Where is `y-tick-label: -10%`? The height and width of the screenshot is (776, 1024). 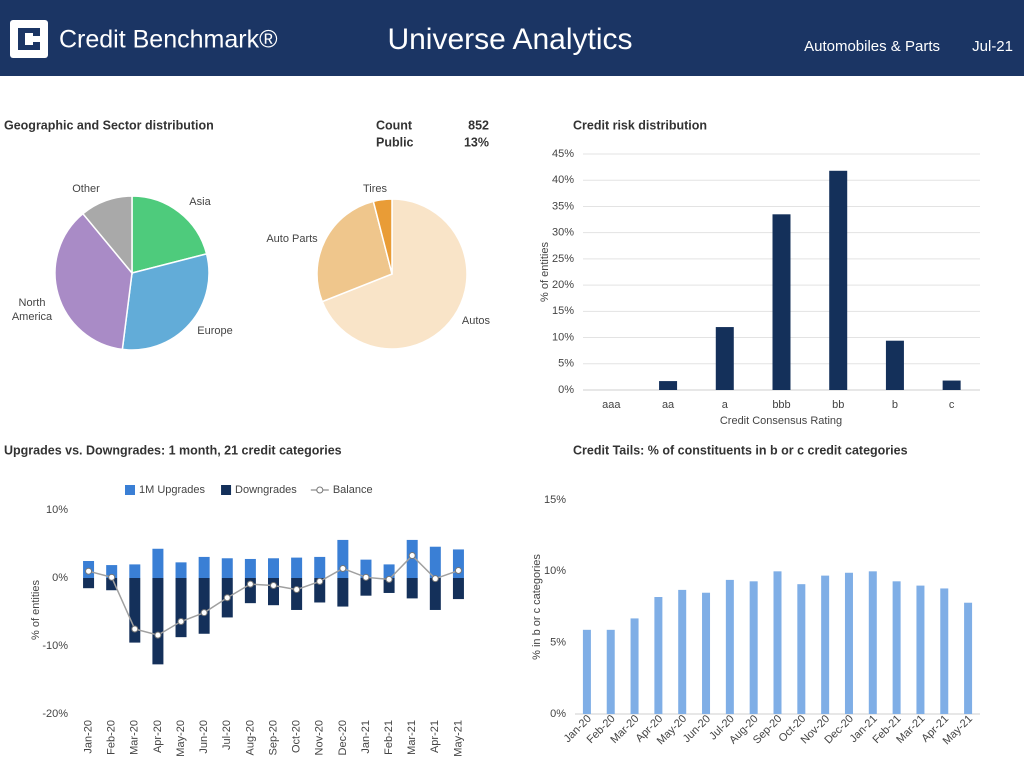 y-tick-label: -10% is located at coordinates (55, 646).